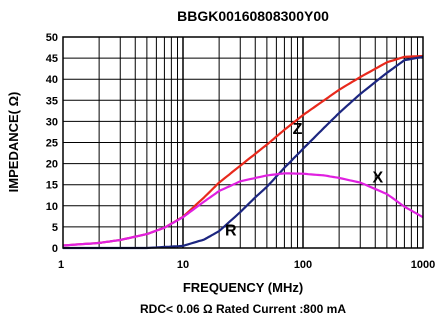 Image resolution: width=436 pixels, height=323 pixels. Describe the element at coordinates (303, 265) in the screenshot. I see `x-tick-label: 100` at that location.